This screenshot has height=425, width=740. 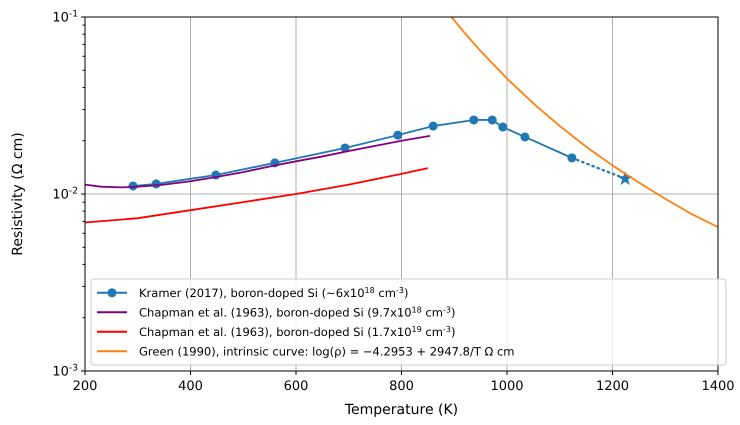 What do you see at coordinates (273, 292) in the screenshot?
I see `legend-label: Kramer (2017), boron-doped Si (~6x10$^{18}$ cm$^{-3}$)` at bounding box center [273, 292].